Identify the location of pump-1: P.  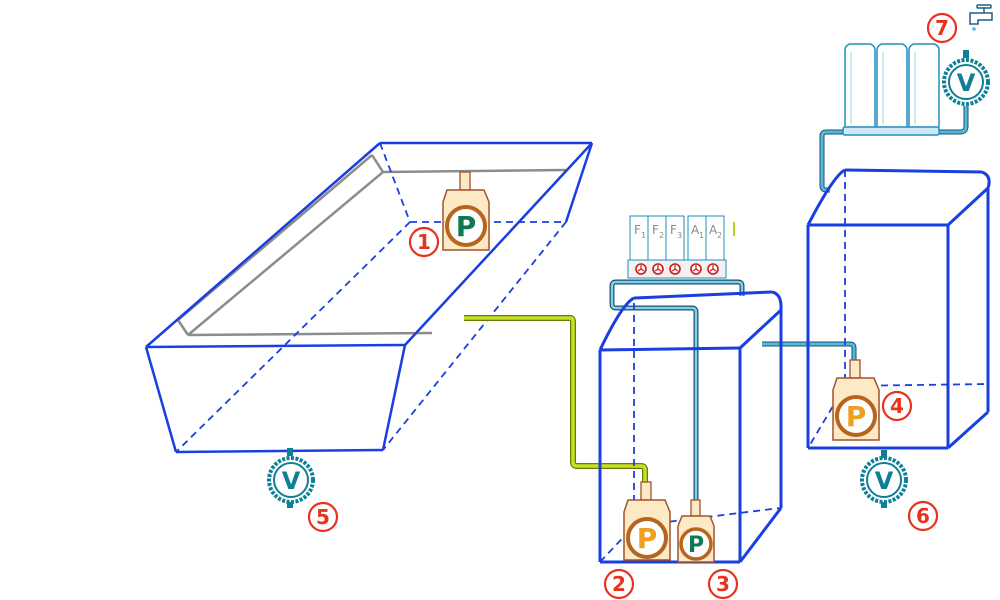
(466, 211).